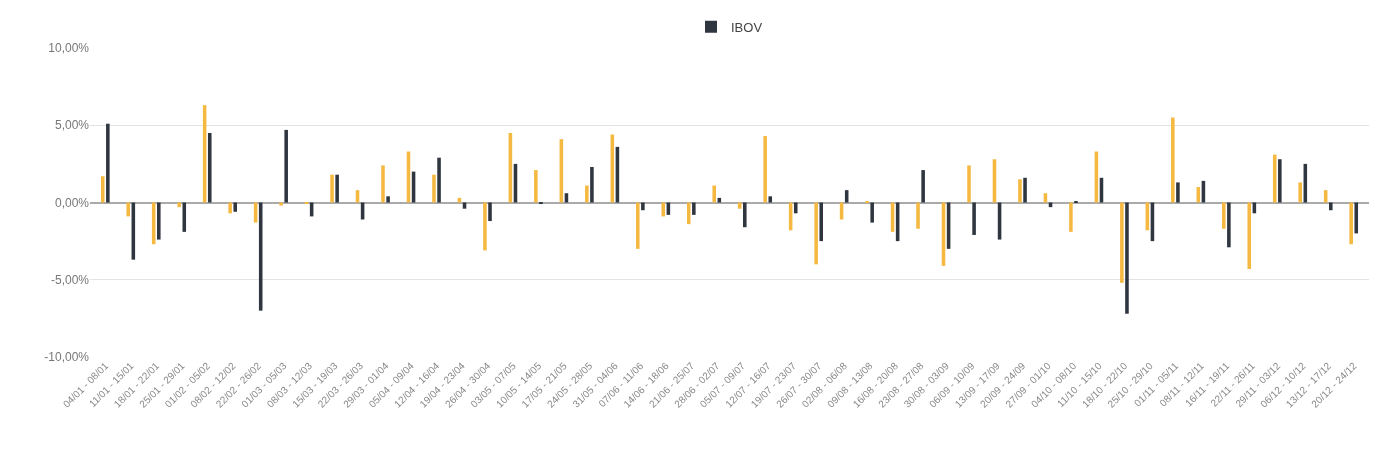 This screenshot has width=1389, height=457. I want to click on y-tick-label: 5,00%, so click(72, 125).